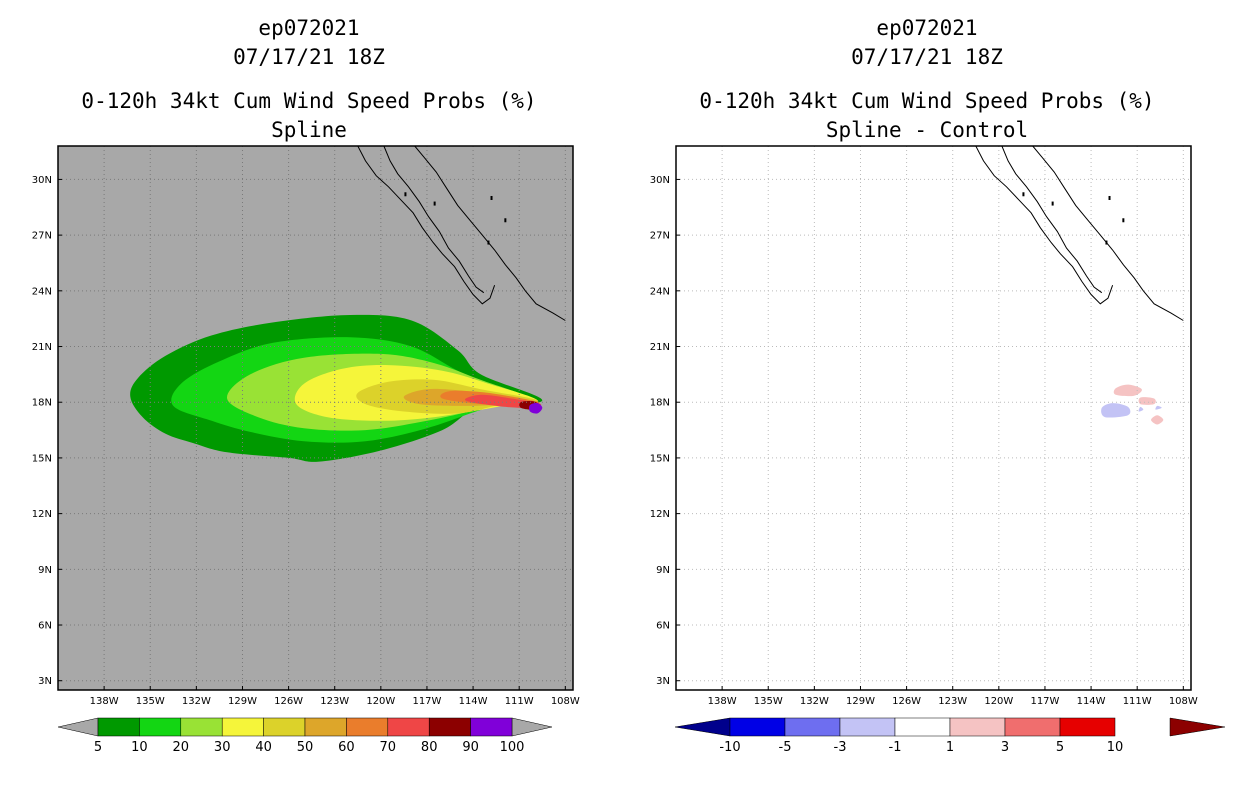 This screenshot has height=800, width=1236. Describe the element at coordinates (242, 701) in the screenshot. I see `x-tick-label: 129W` at that location.